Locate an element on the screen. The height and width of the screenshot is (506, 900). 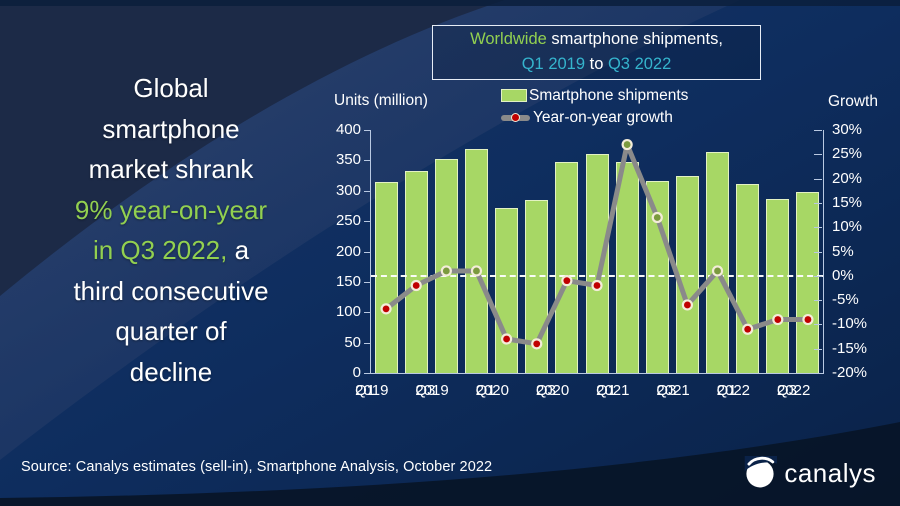
headline-line-segment: decline is located at coordinates (171, 371).